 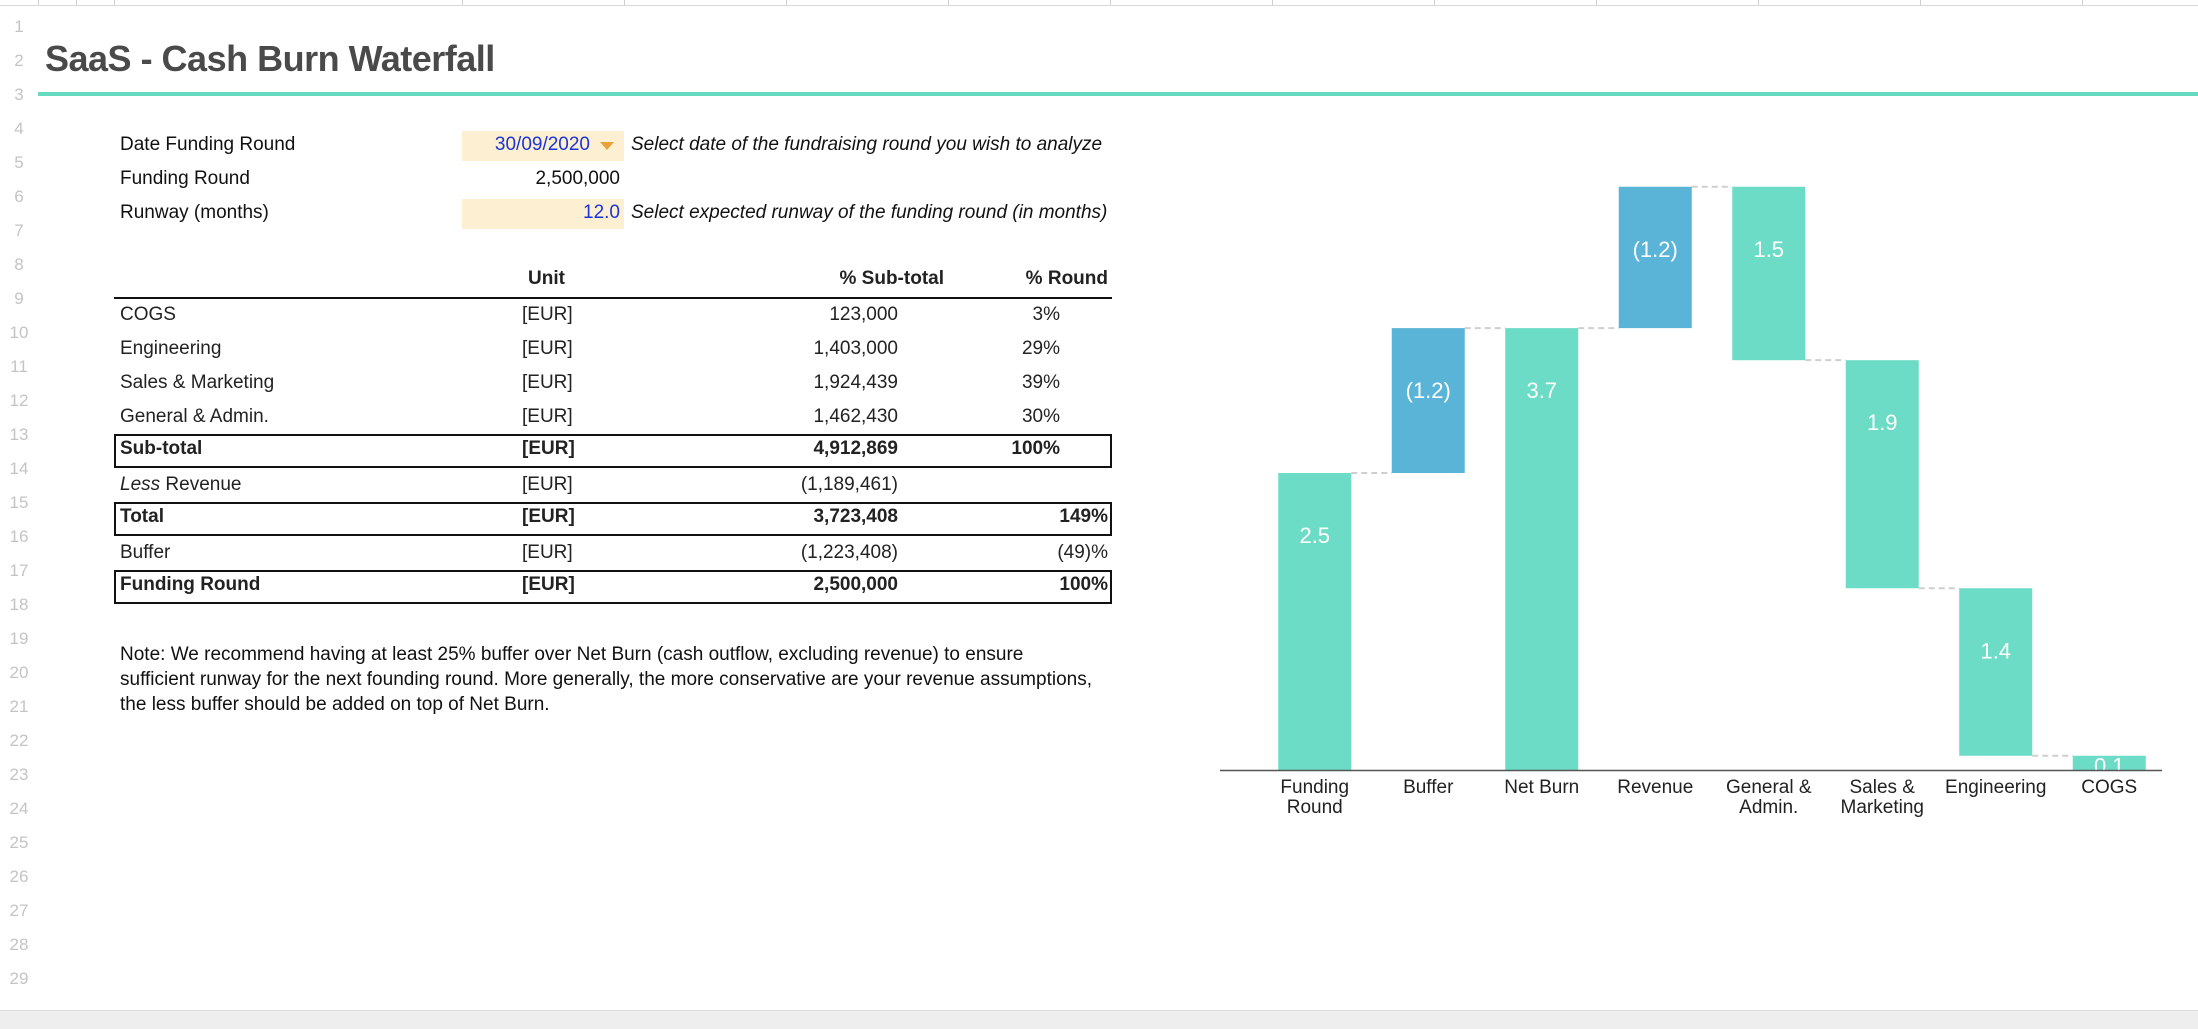 What do you see at coordinates (19, 740) in the screenshot?
I see `row-number: 22` at bounding box center [19, 740].